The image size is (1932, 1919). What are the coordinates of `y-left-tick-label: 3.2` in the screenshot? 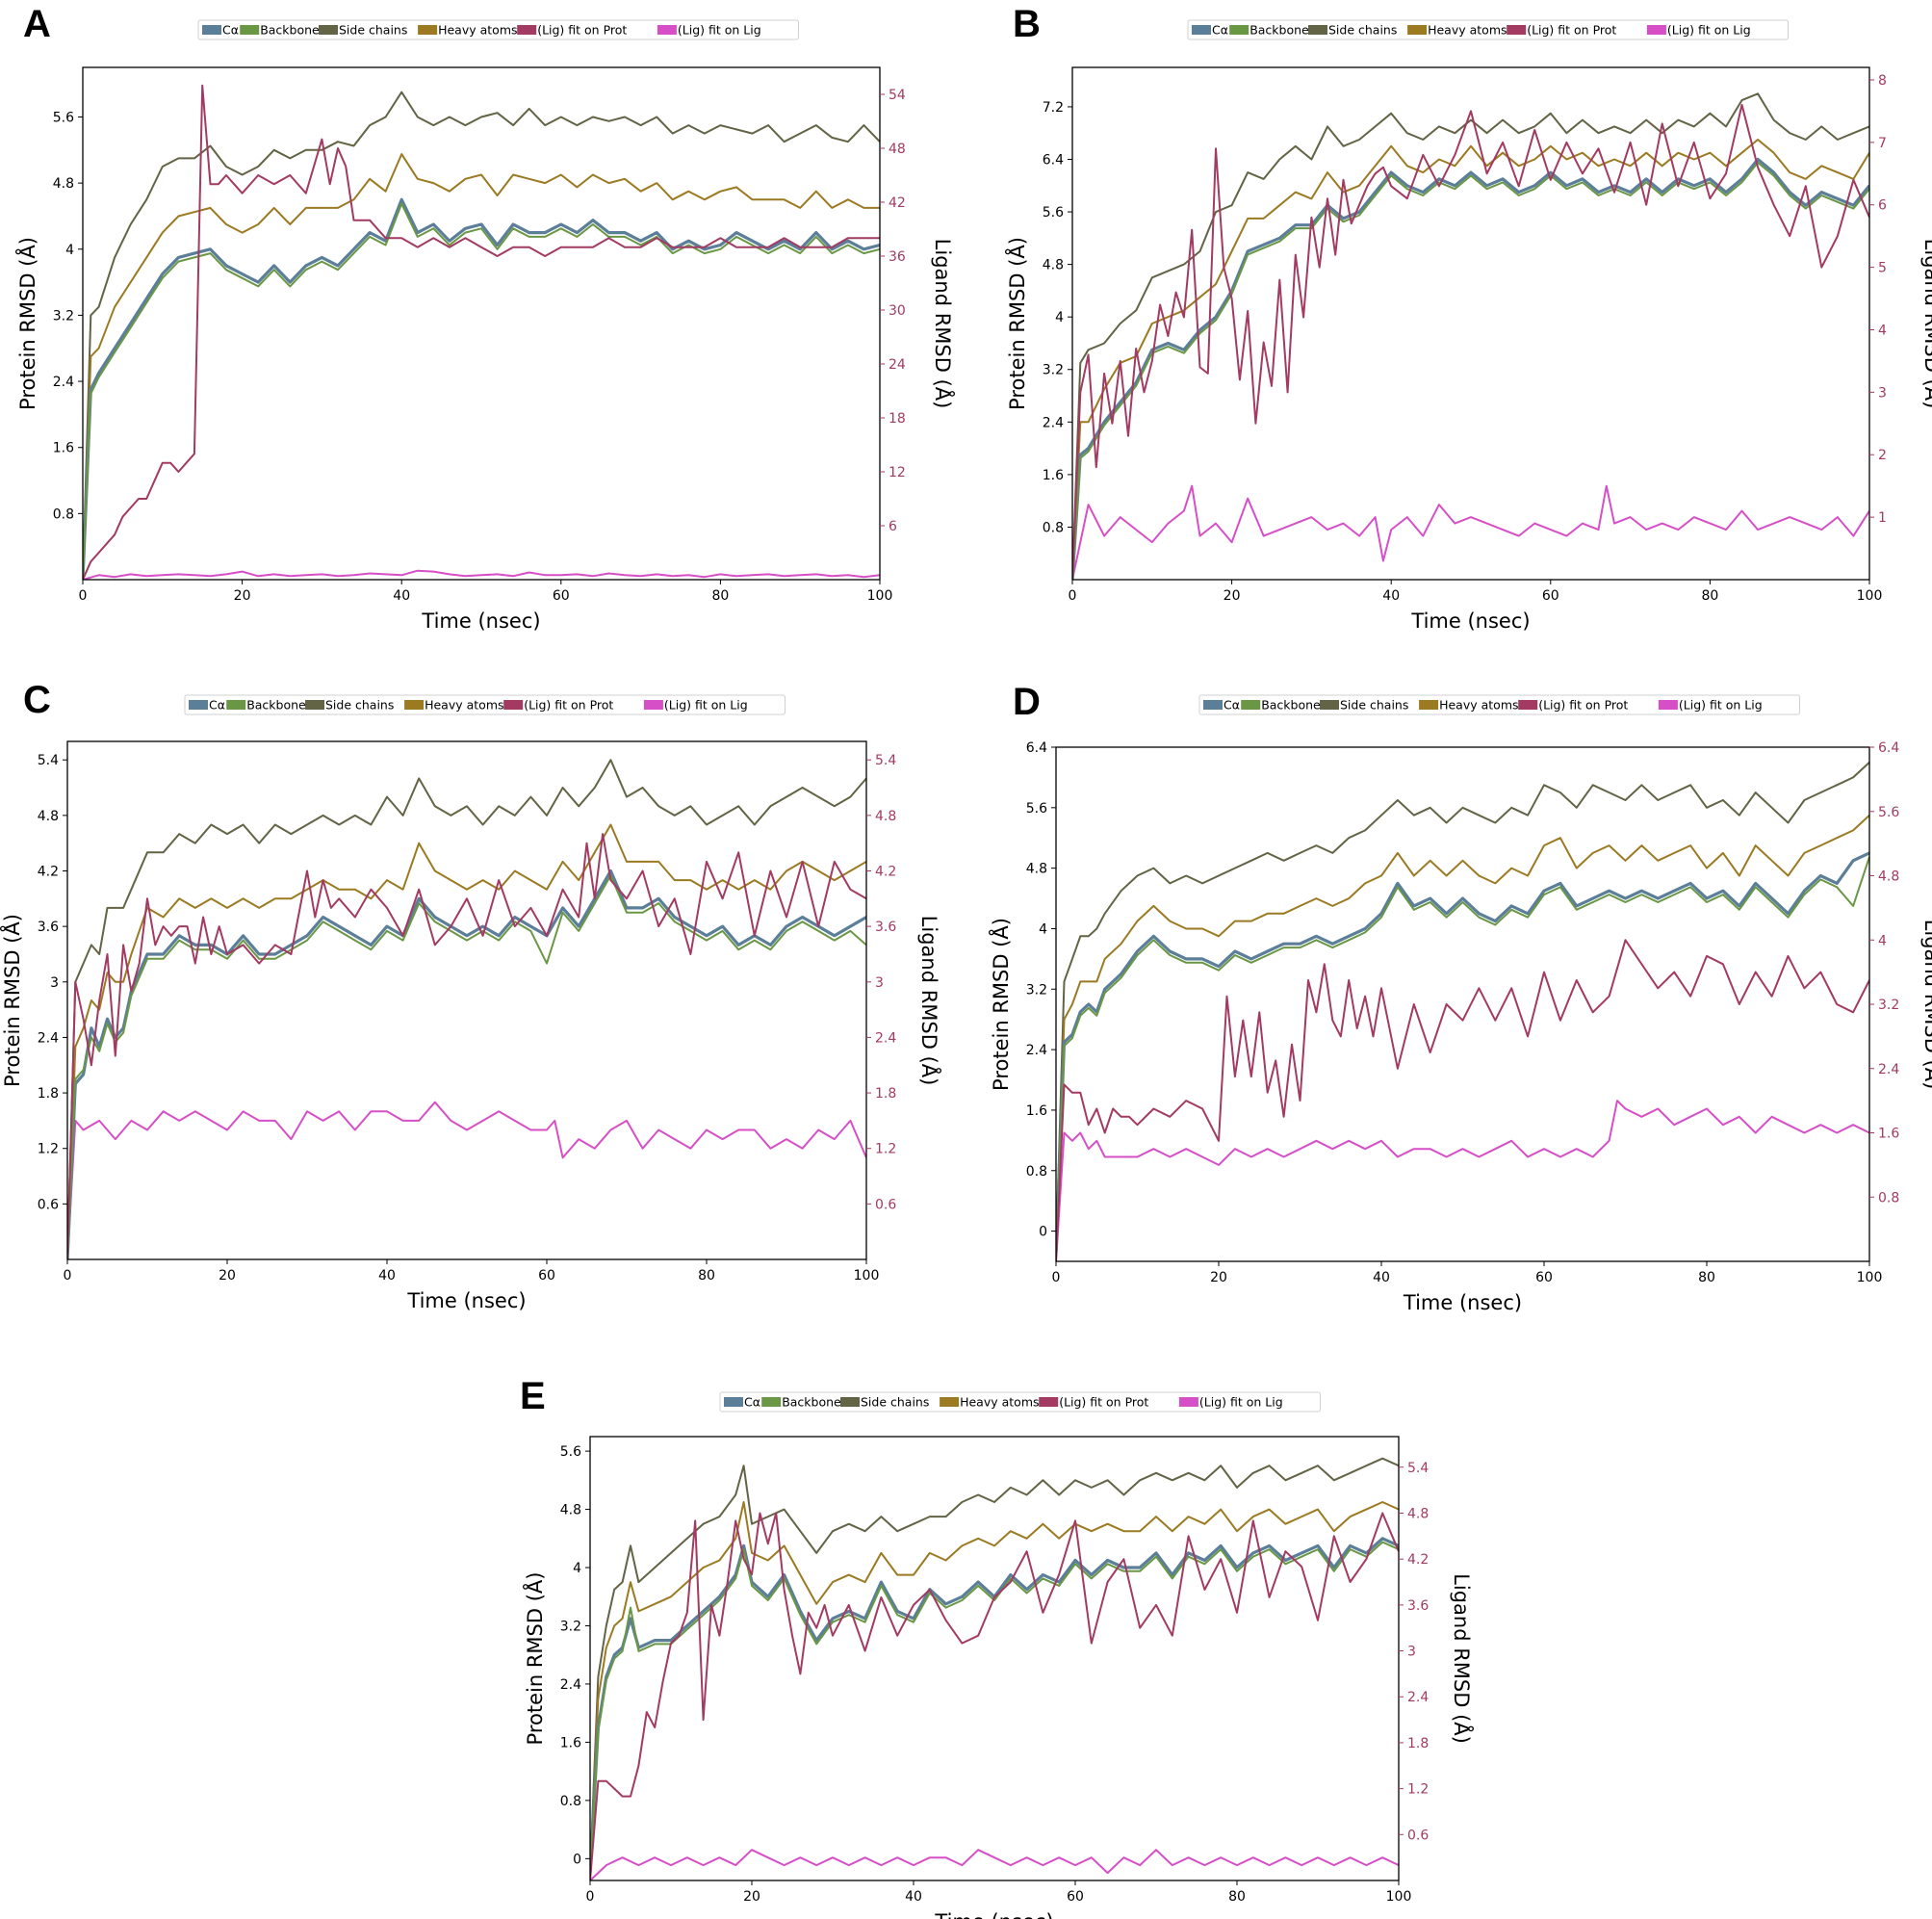 It's located at (64, 316).